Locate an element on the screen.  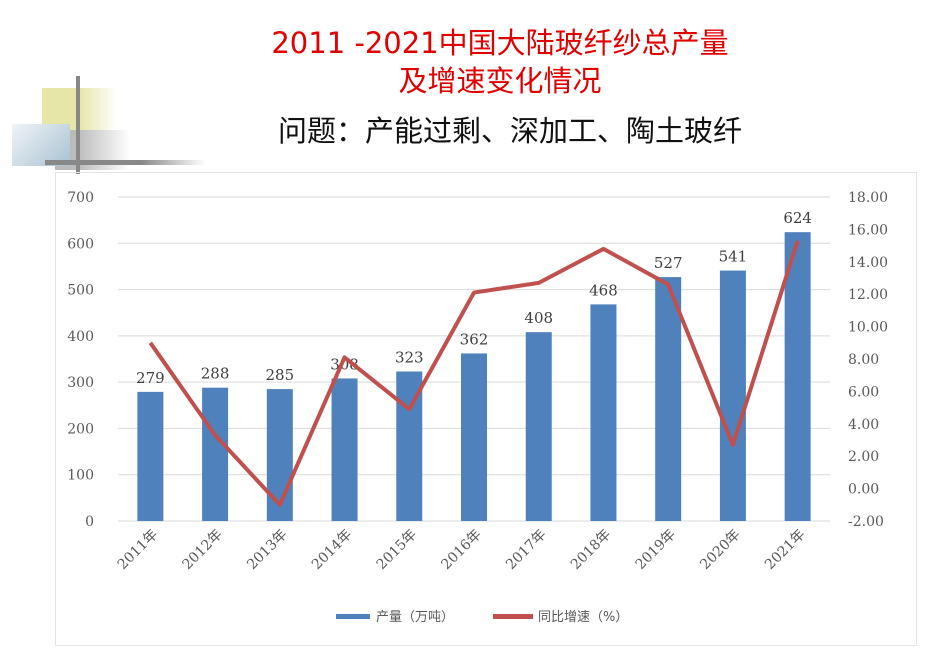
subtitle: 问题：产能过剩、深加工、陶土玻纤 is located at coordinates (509, 131).